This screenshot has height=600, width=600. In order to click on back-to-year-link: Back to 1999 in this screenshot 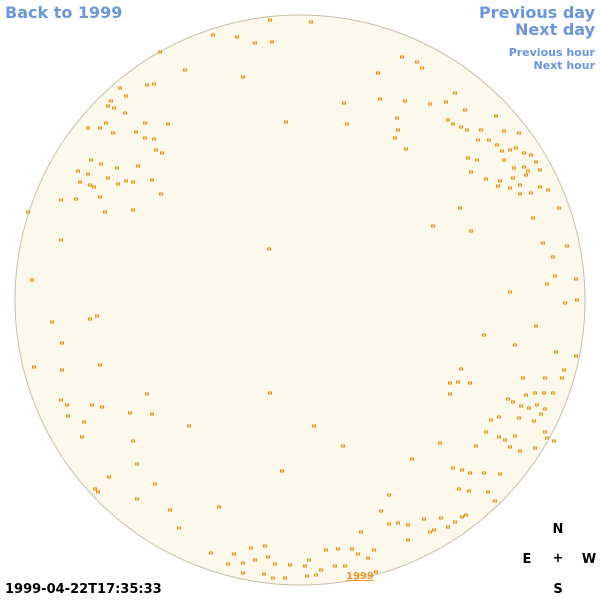, I will do `click(64, 12)`.